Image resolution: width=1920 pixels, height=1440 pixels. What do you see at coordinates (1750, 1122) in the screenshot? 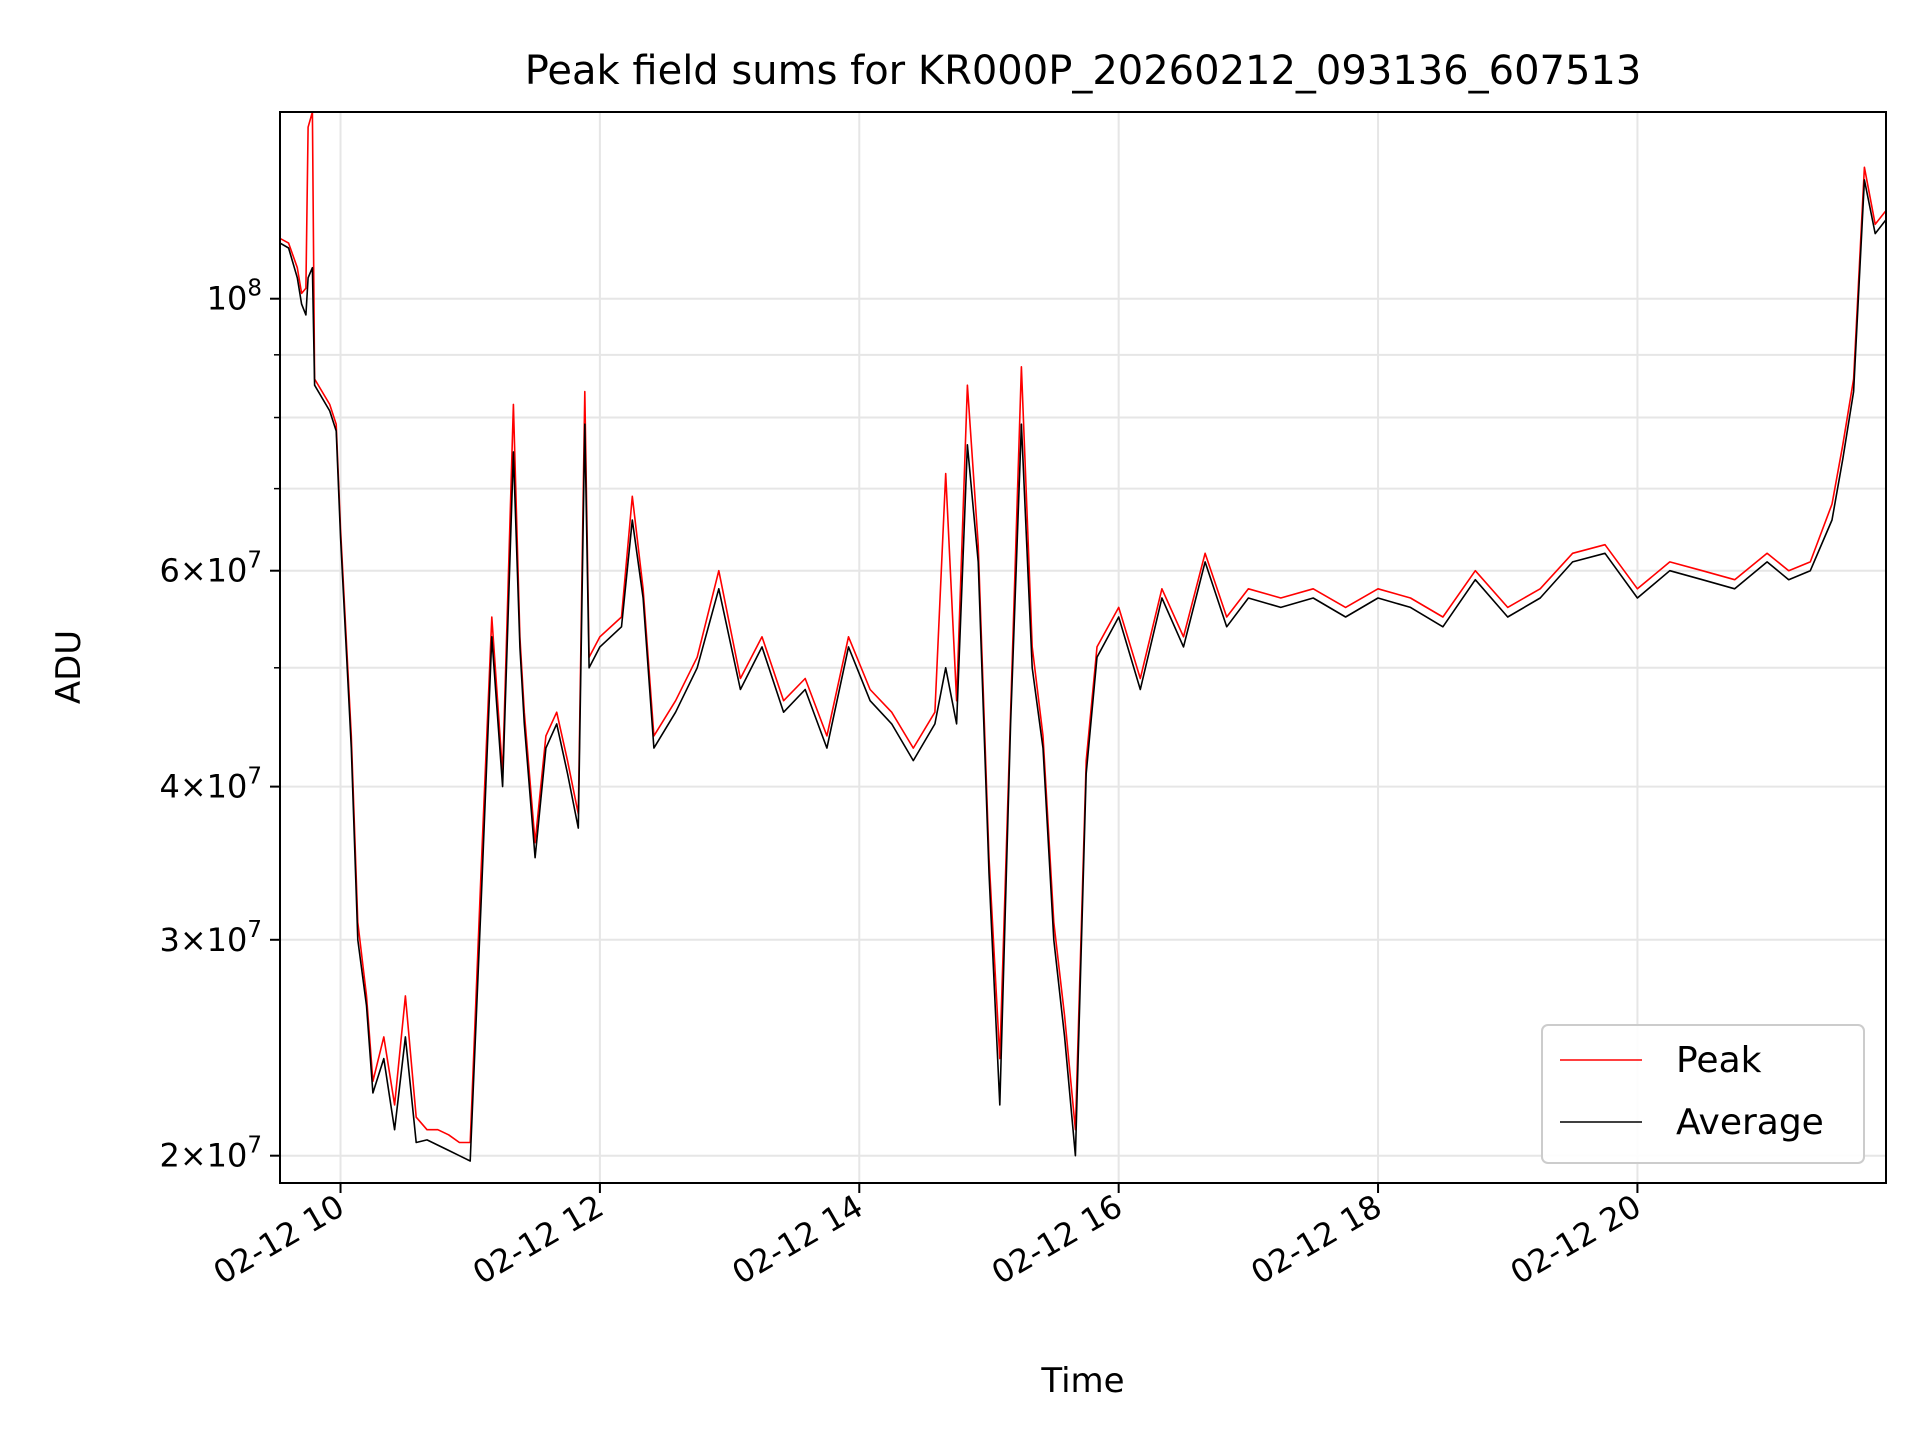
I see `legend-label-average: Average` at bounding box center [1750, 1122].